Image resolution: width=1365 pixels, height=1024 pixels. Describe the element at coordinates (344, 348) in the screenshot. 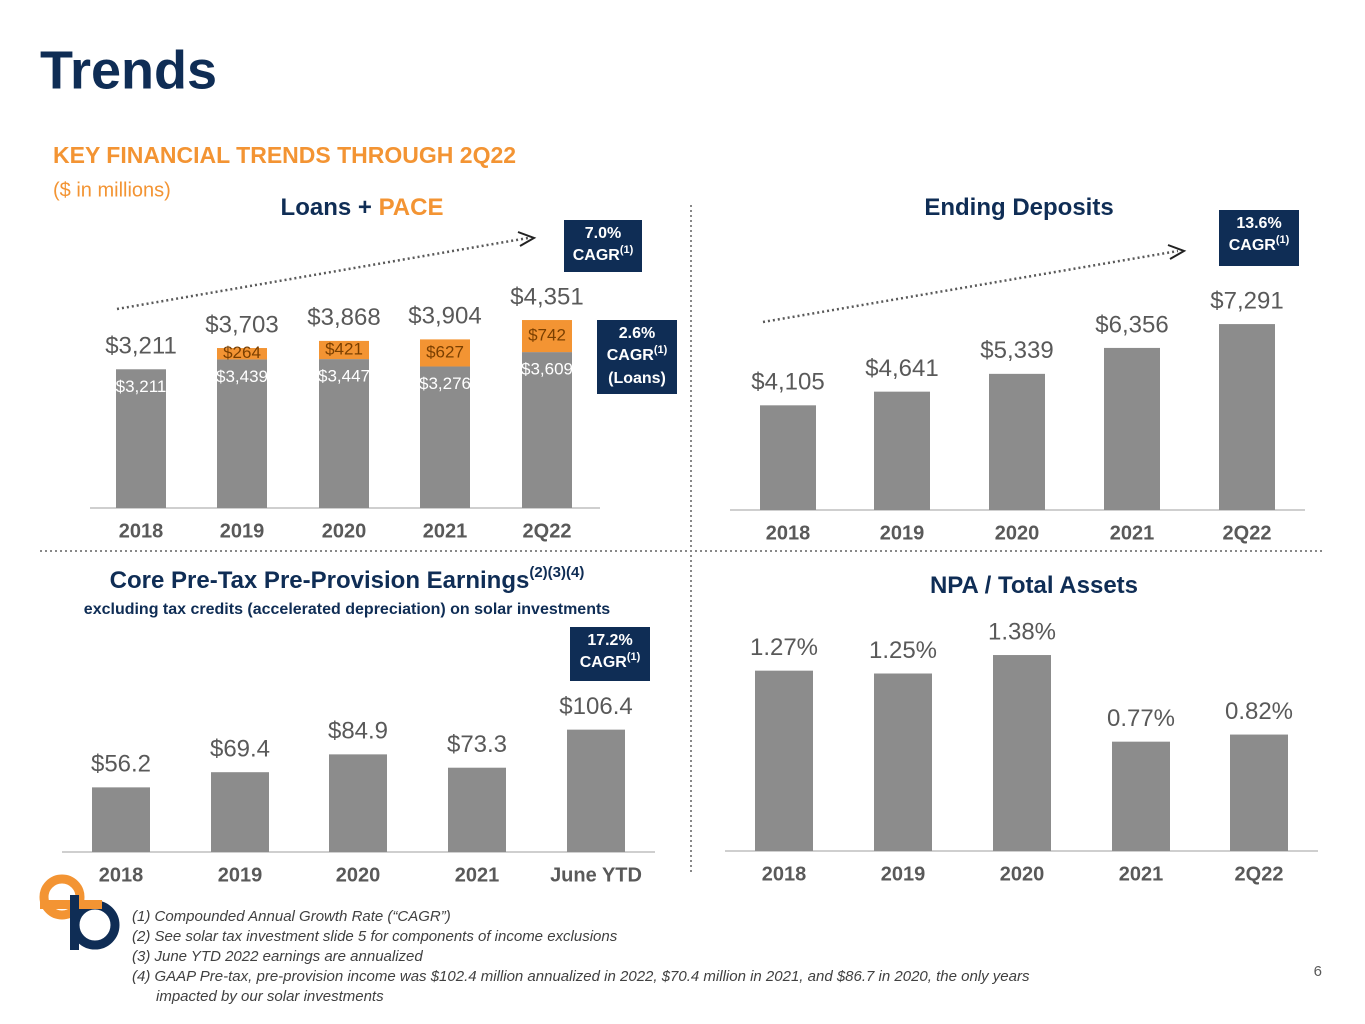

I see `segment-label: $421` at that location.